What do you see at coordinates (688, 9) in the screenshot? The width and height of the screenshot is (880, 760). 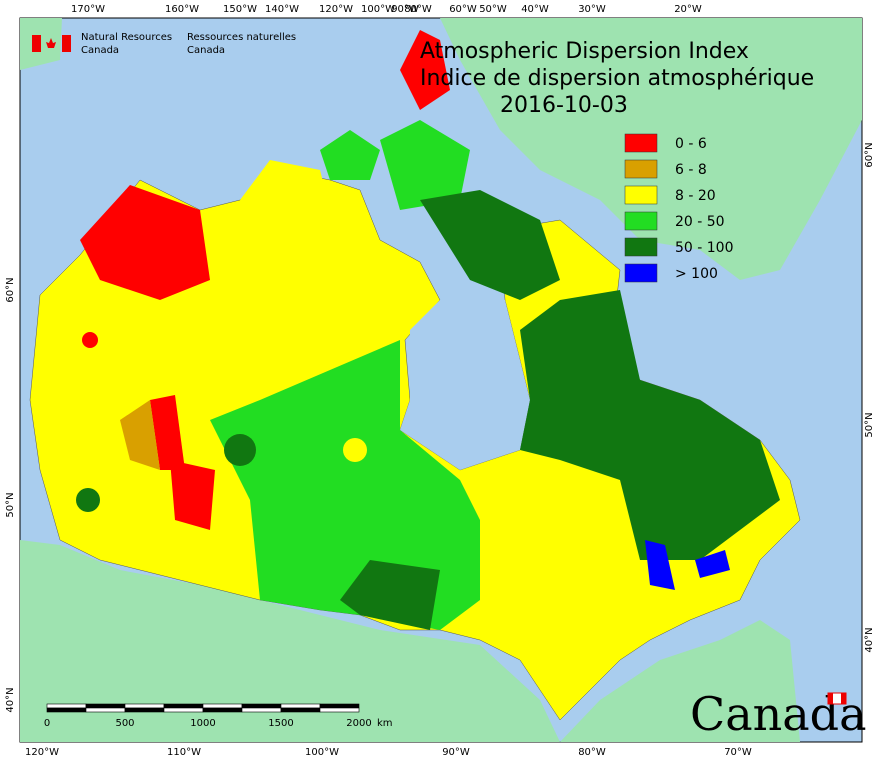 I see `longitude-label: 20°W` at bounding box center [688, 9].